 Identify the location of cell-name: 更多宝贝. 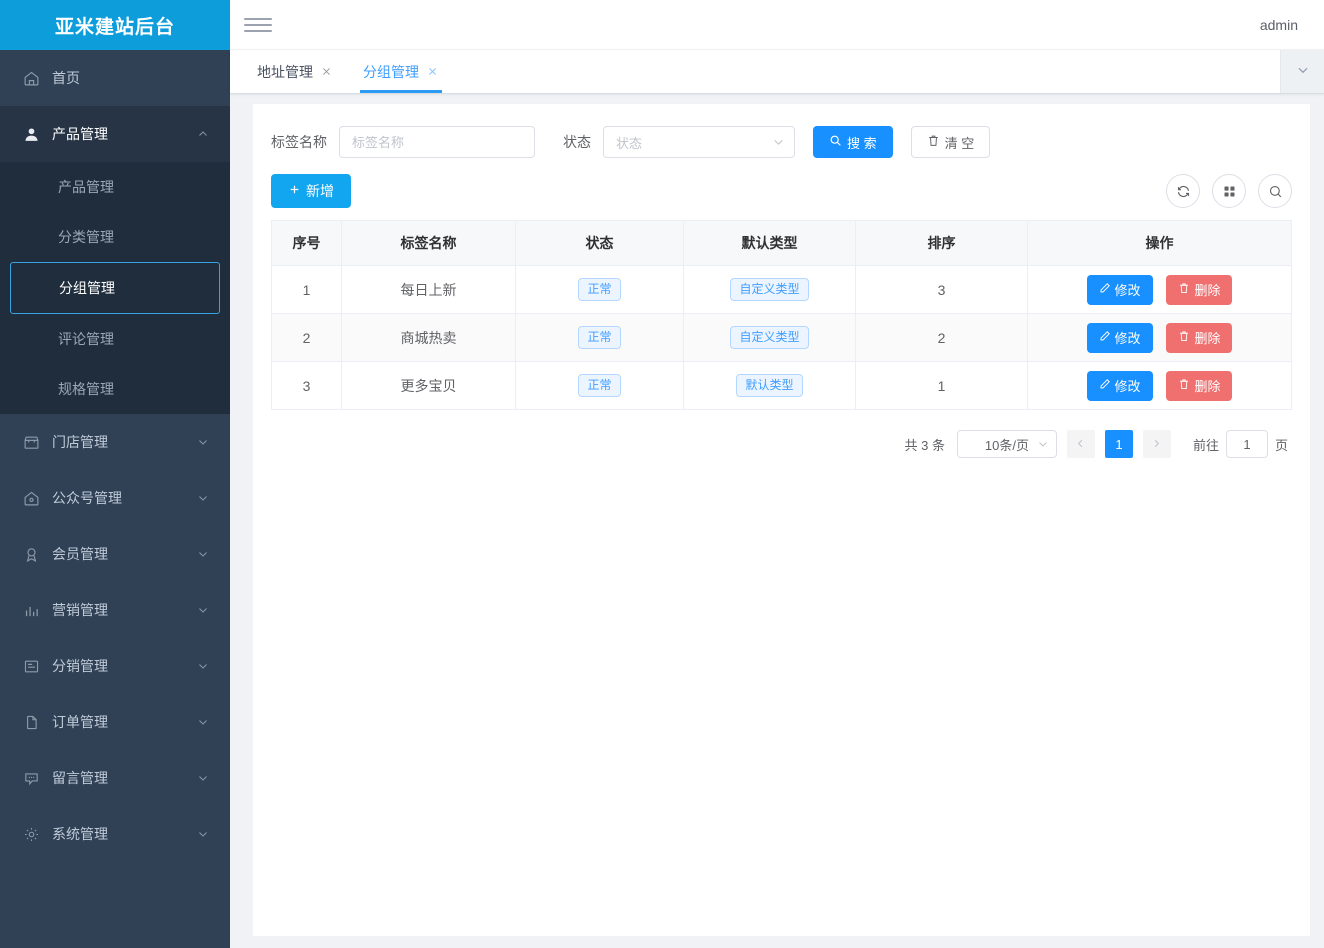
(428, 385).